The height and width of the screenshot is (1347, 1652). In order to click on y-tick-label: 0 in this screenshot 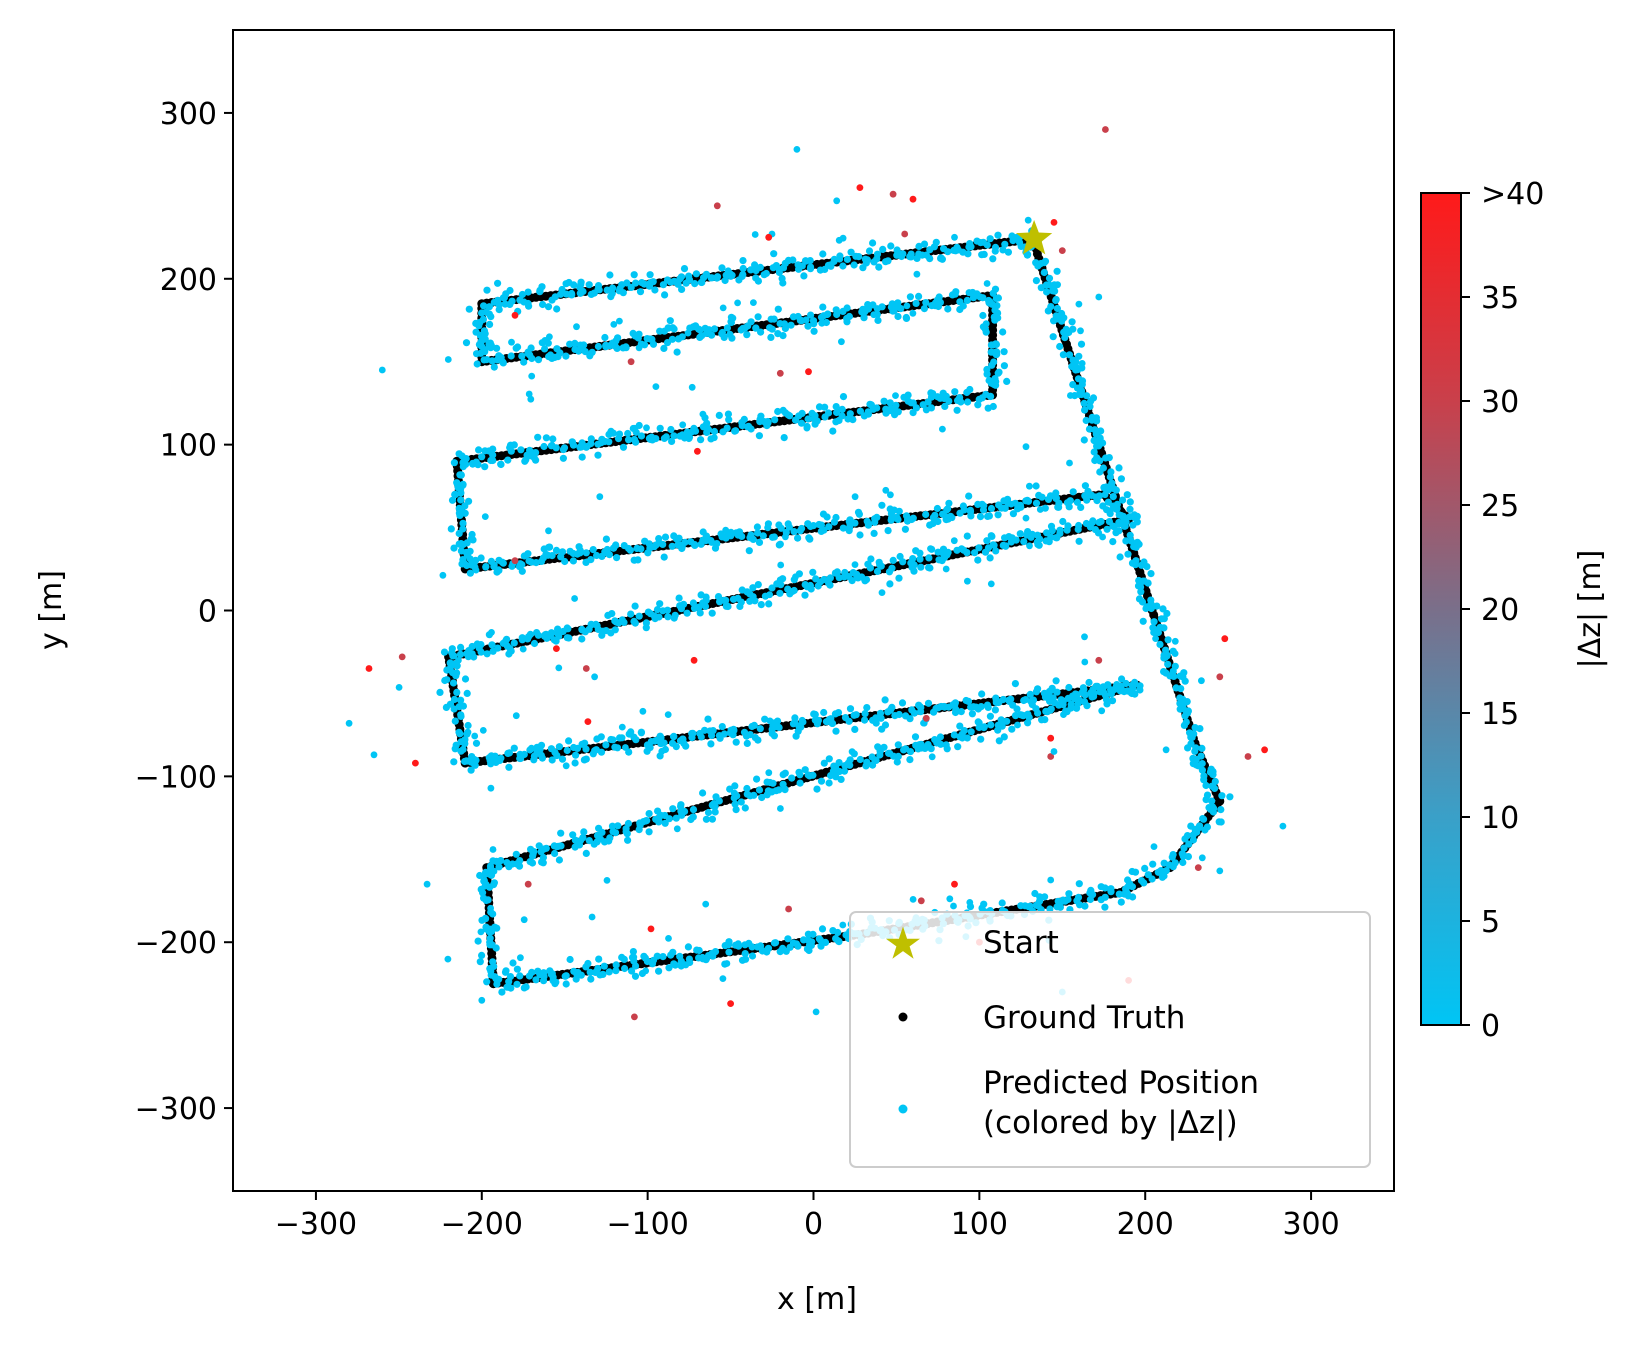, I will do `click(207, 612)`.